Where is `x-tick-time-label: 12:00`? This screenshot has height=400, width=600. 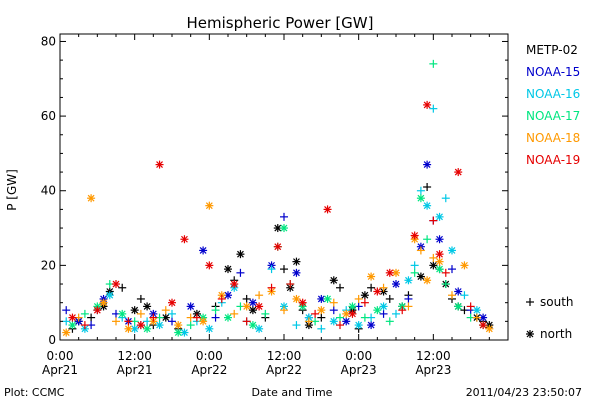
x-tick-time-label: 12:00 is located at coordinates (433, 356).